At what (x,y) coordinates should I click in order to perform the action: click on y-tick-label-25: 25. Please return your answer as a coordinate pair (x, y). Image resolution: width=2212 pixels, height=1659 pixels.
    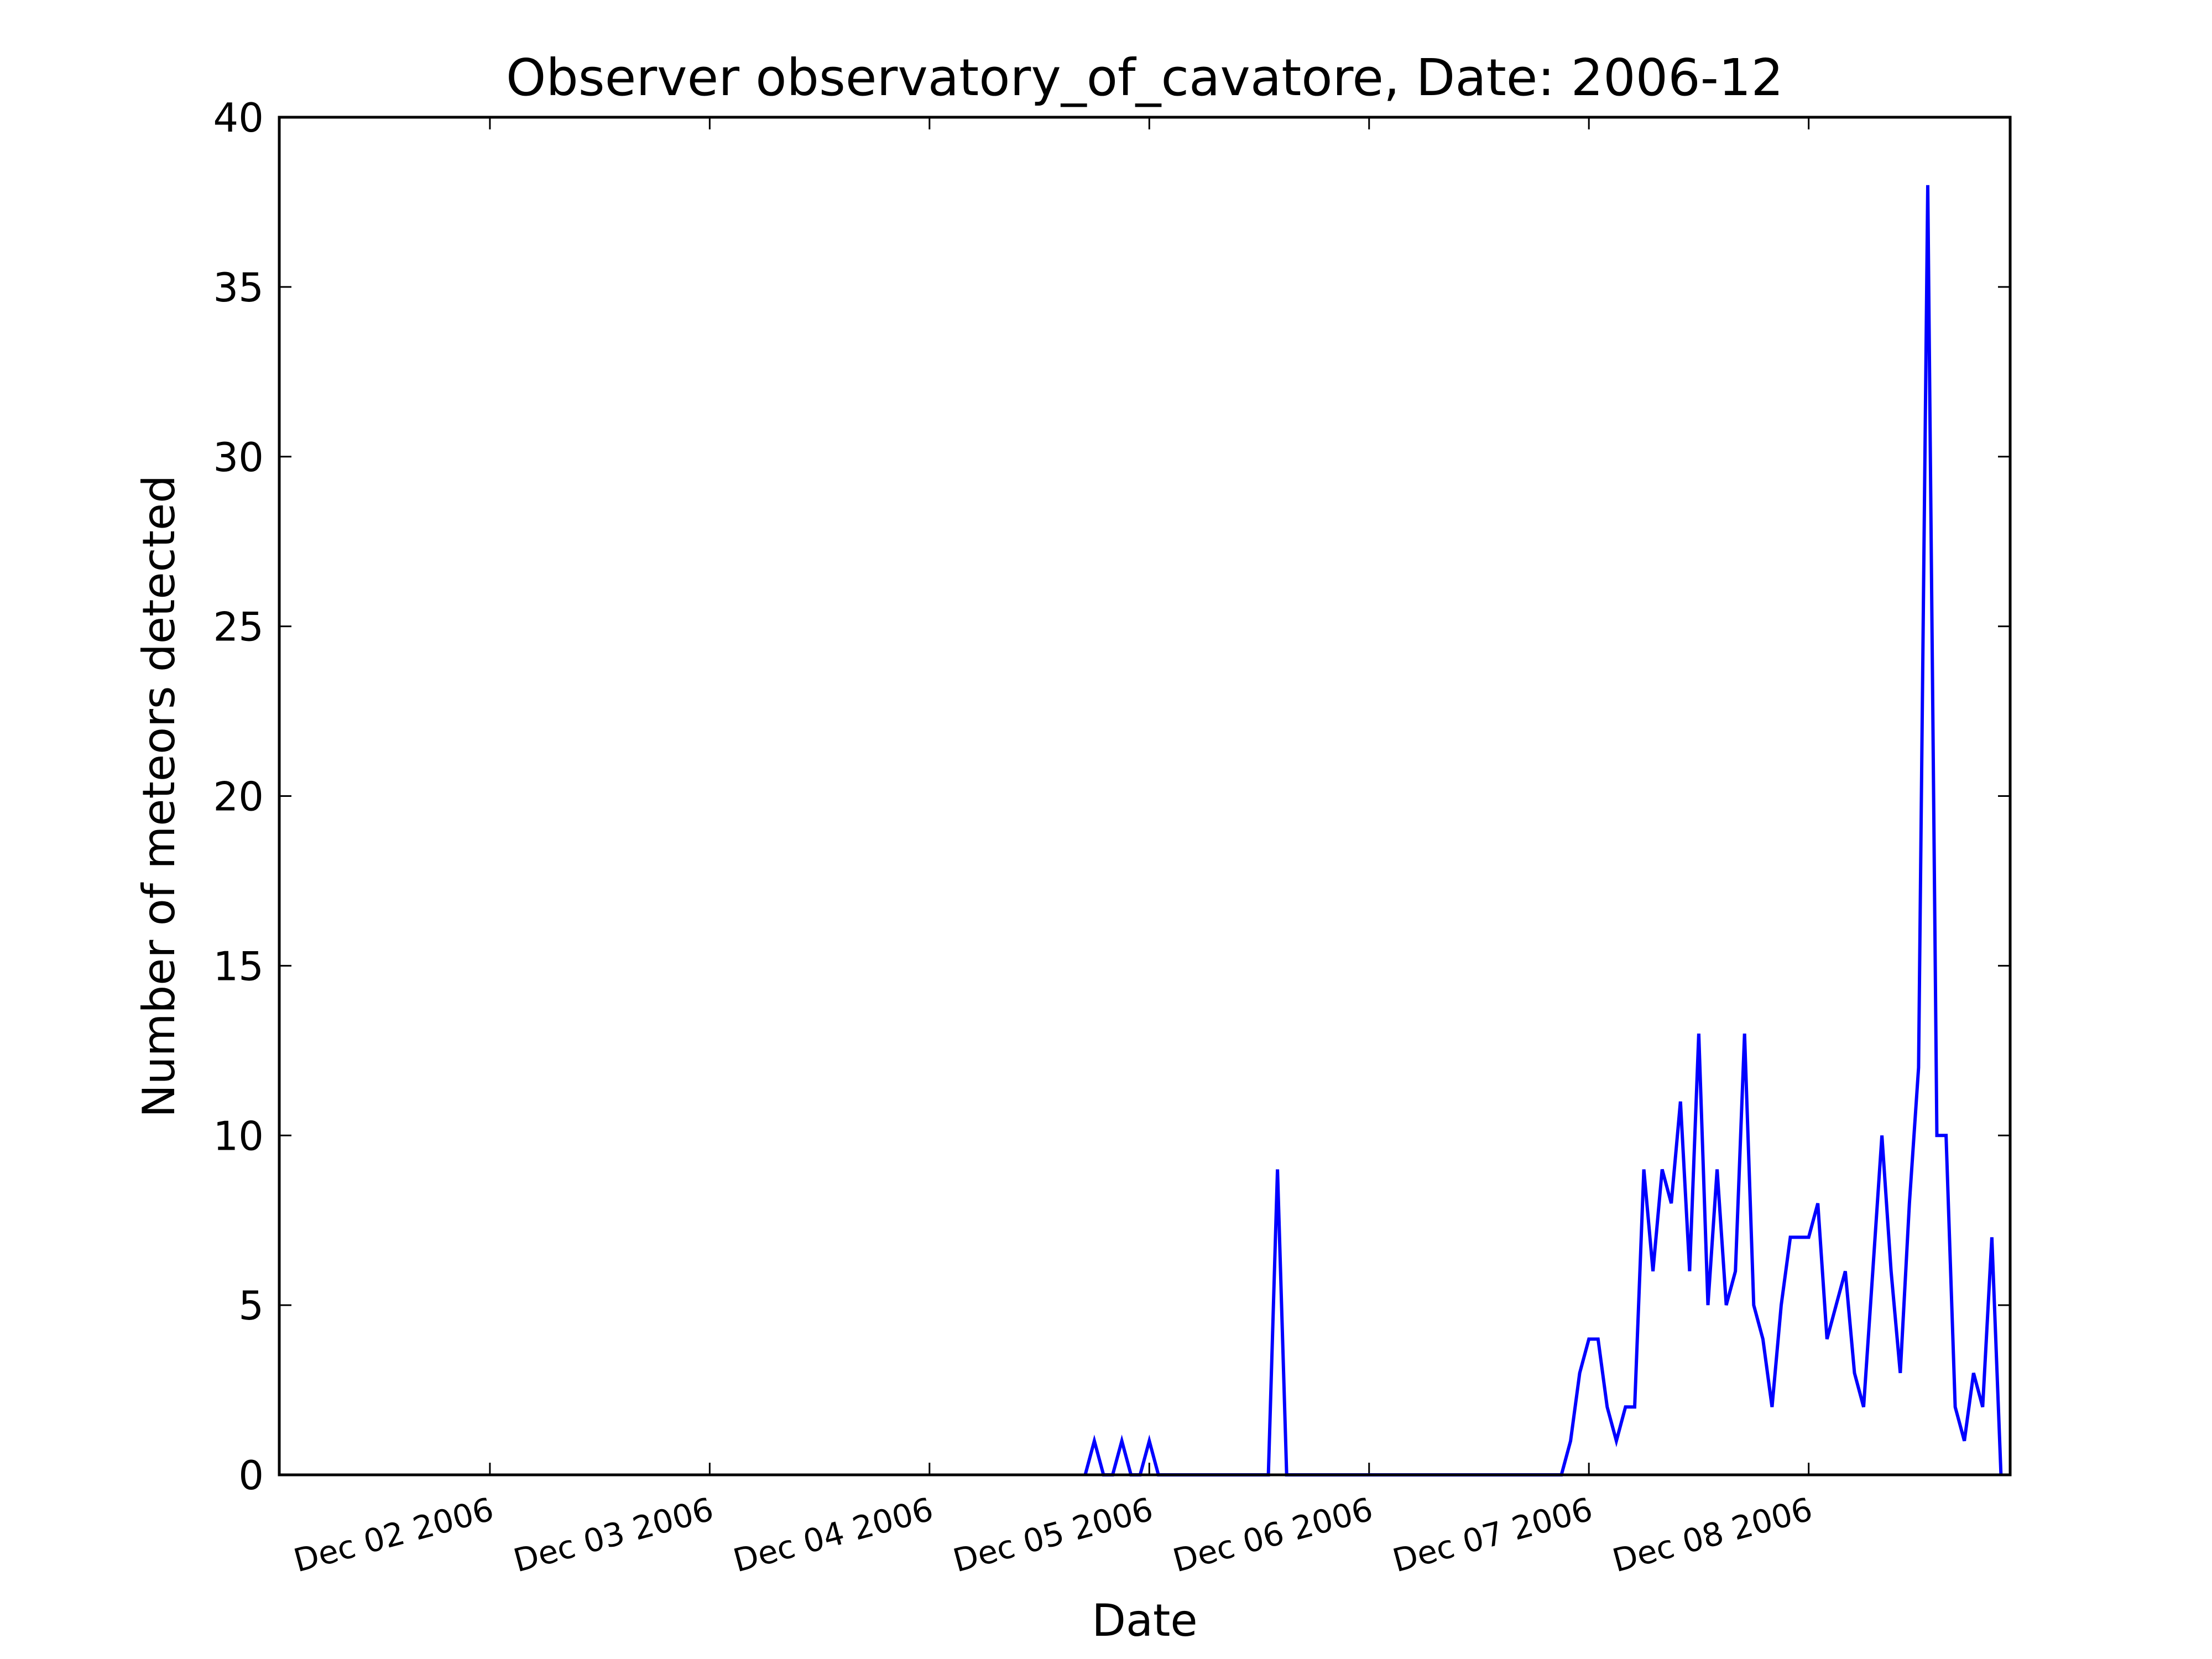
    Looking at the image, I should click on (239, 627).